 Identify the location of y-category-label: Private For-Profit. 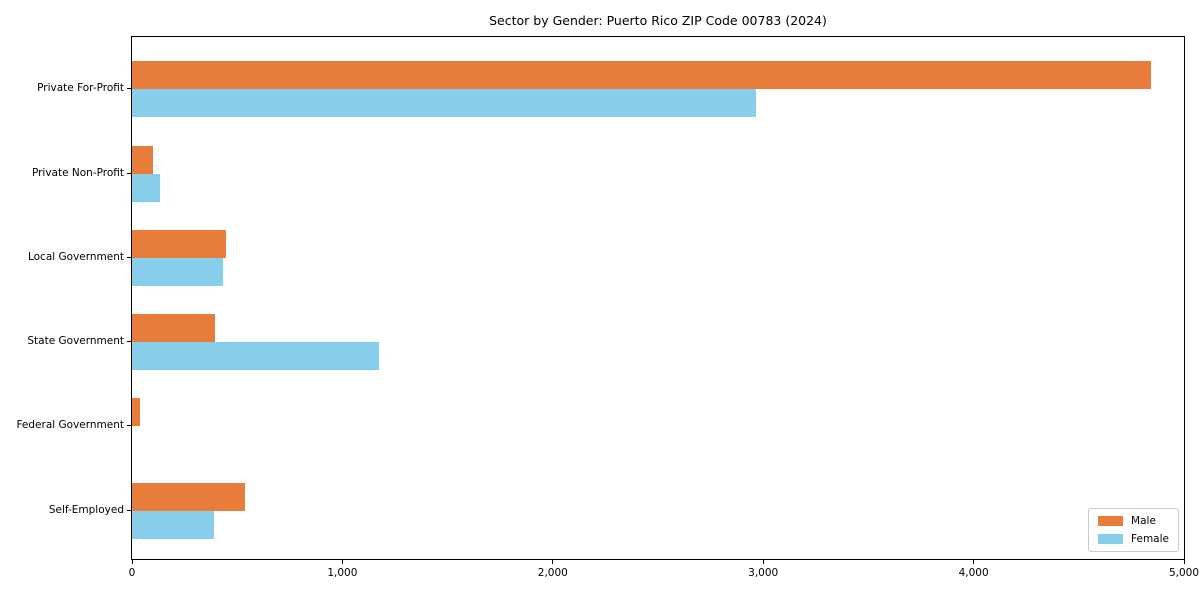
(80, 88).